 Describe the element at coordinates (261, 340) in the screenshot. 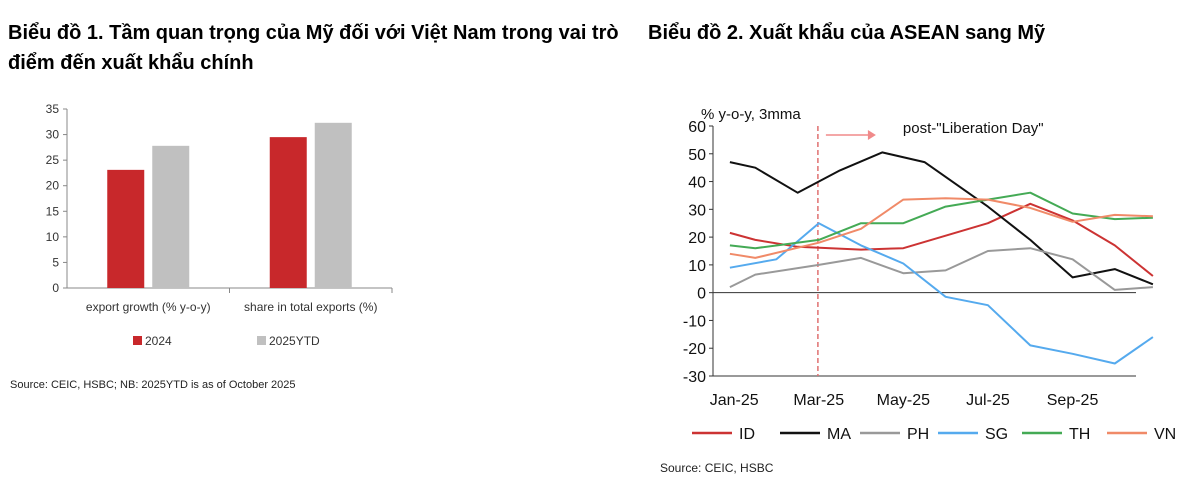

I see `legend-swatch-2025YTD` at that location.